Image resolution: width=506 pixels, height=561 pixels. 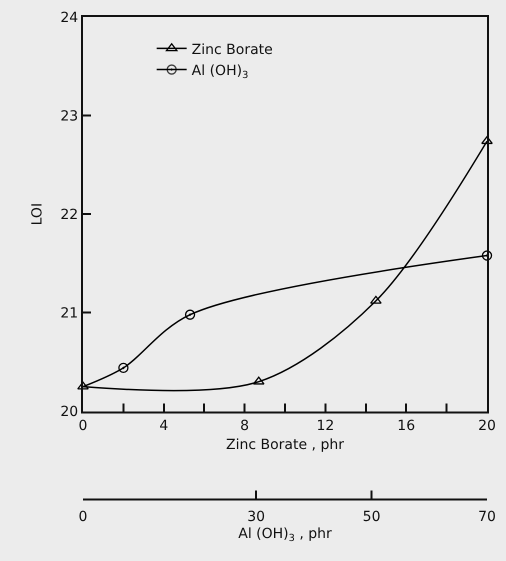 I want to click on y-tick-label: 21, so click(x=69, y=314).